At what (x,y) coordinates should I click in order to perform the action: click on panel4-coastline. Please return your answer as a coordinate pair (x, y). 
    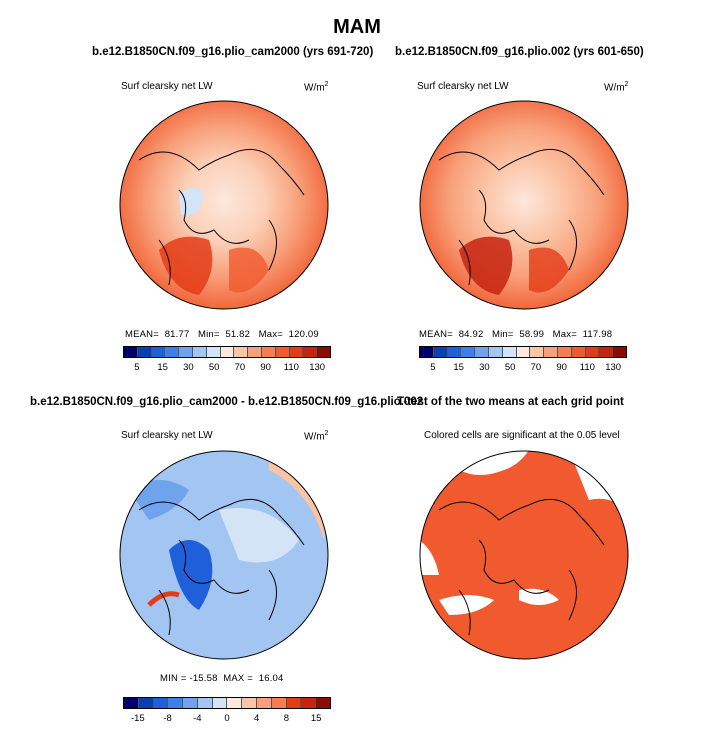
    Looking at the image, I should click on (521, 567).